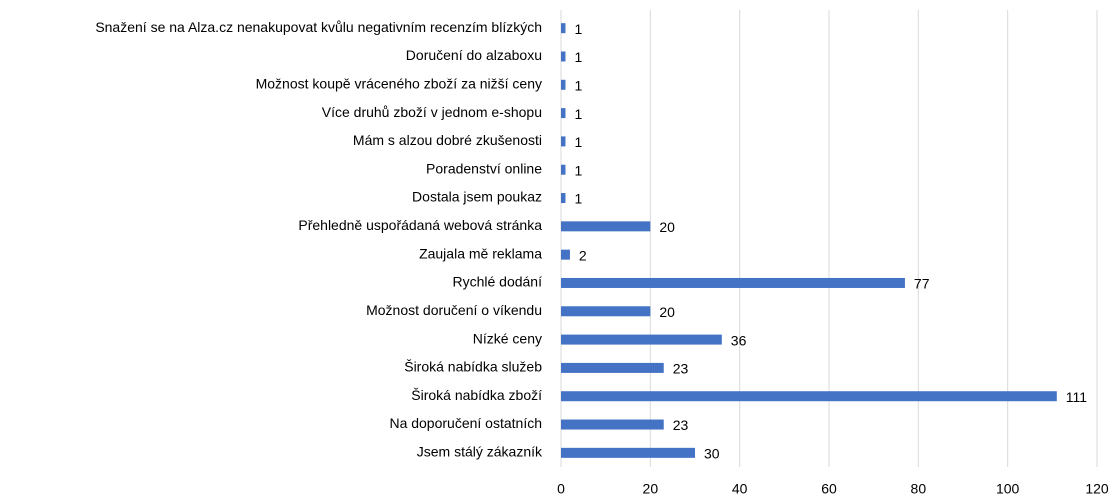  Describe the element at coordinates (484, 168) in the screenshot. I see `y-tick-label: Poradenství online` at that location.